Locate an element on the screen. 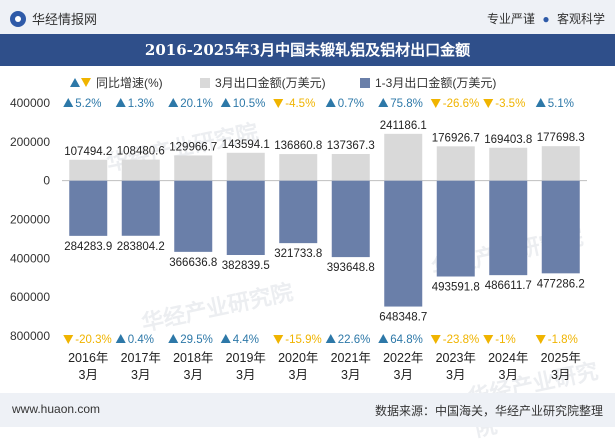  cumulative-value-label: 648348.7 is located at coordinates (403, 318).